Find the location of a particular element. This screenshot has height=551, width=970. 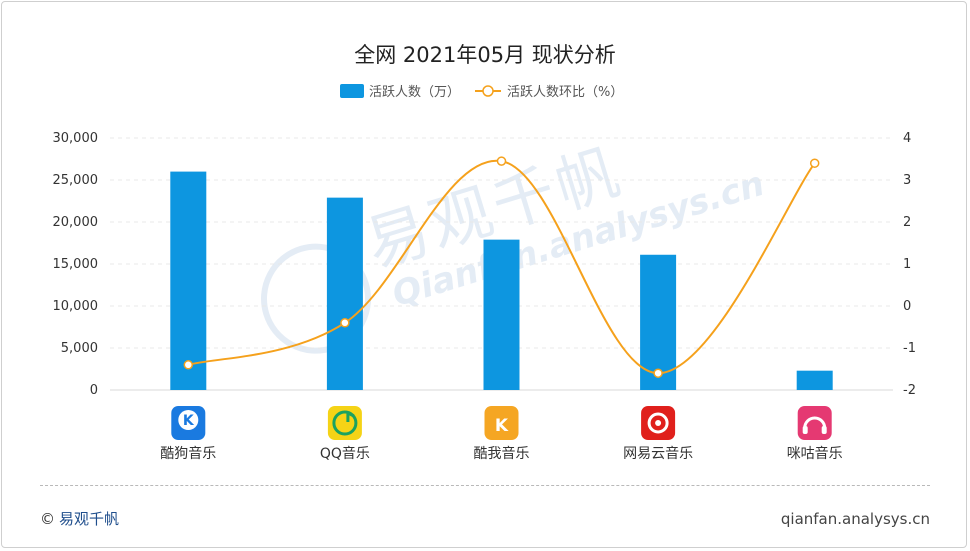

x-category-label: 网易云音乐 is located at coordinates (658, 453).